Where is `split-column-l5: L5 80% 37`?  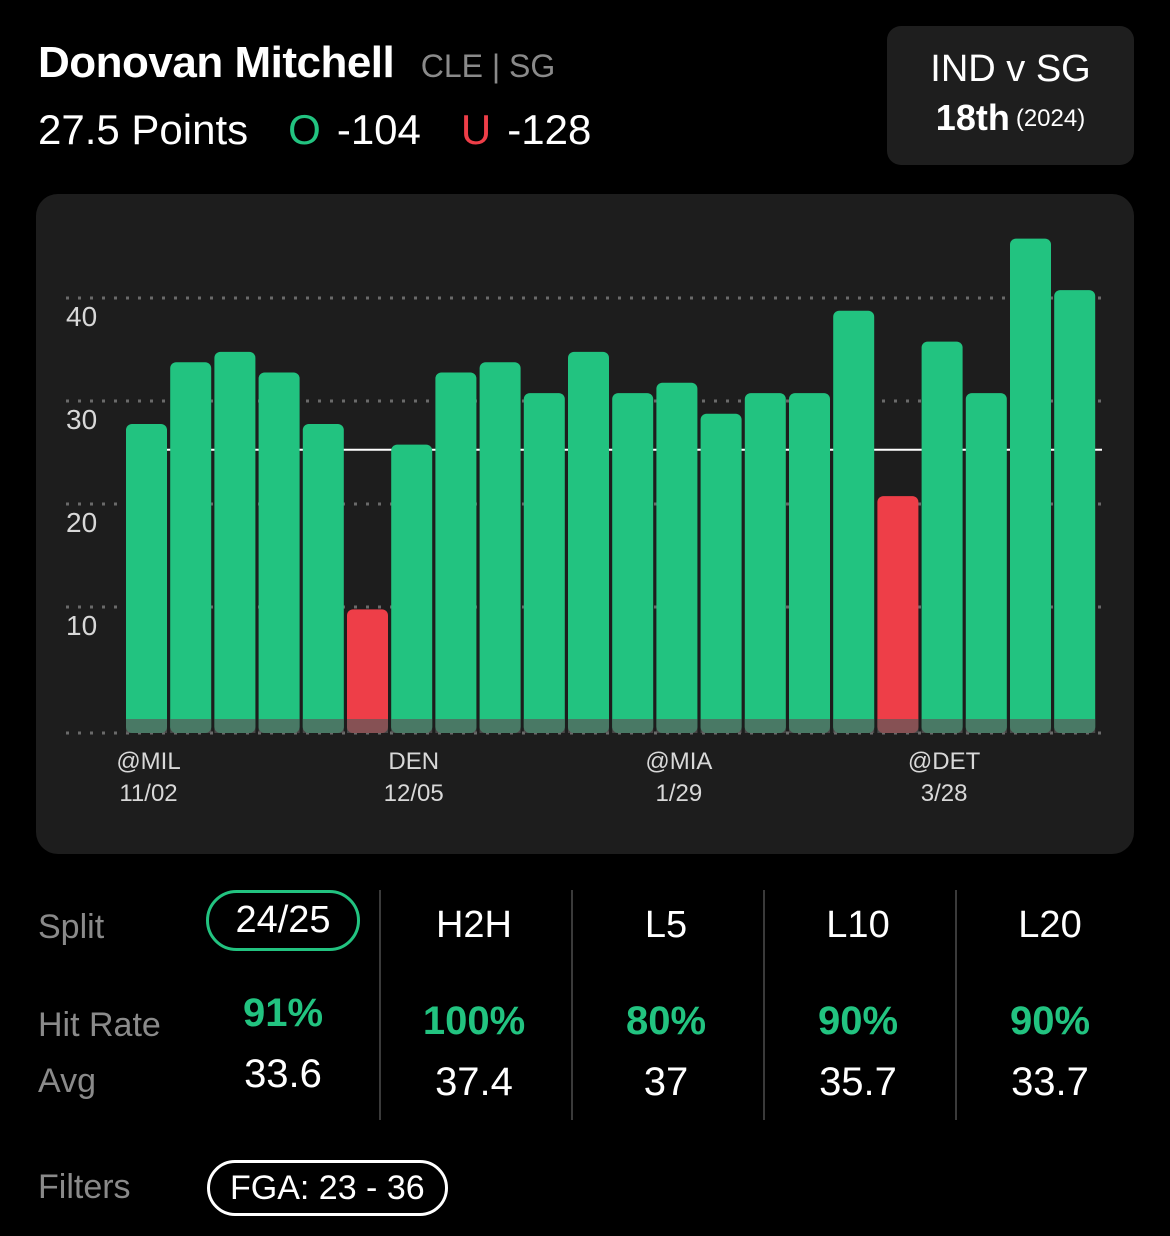 split-column-l5: L5 80% 37 is located at coordinates (666, 992).